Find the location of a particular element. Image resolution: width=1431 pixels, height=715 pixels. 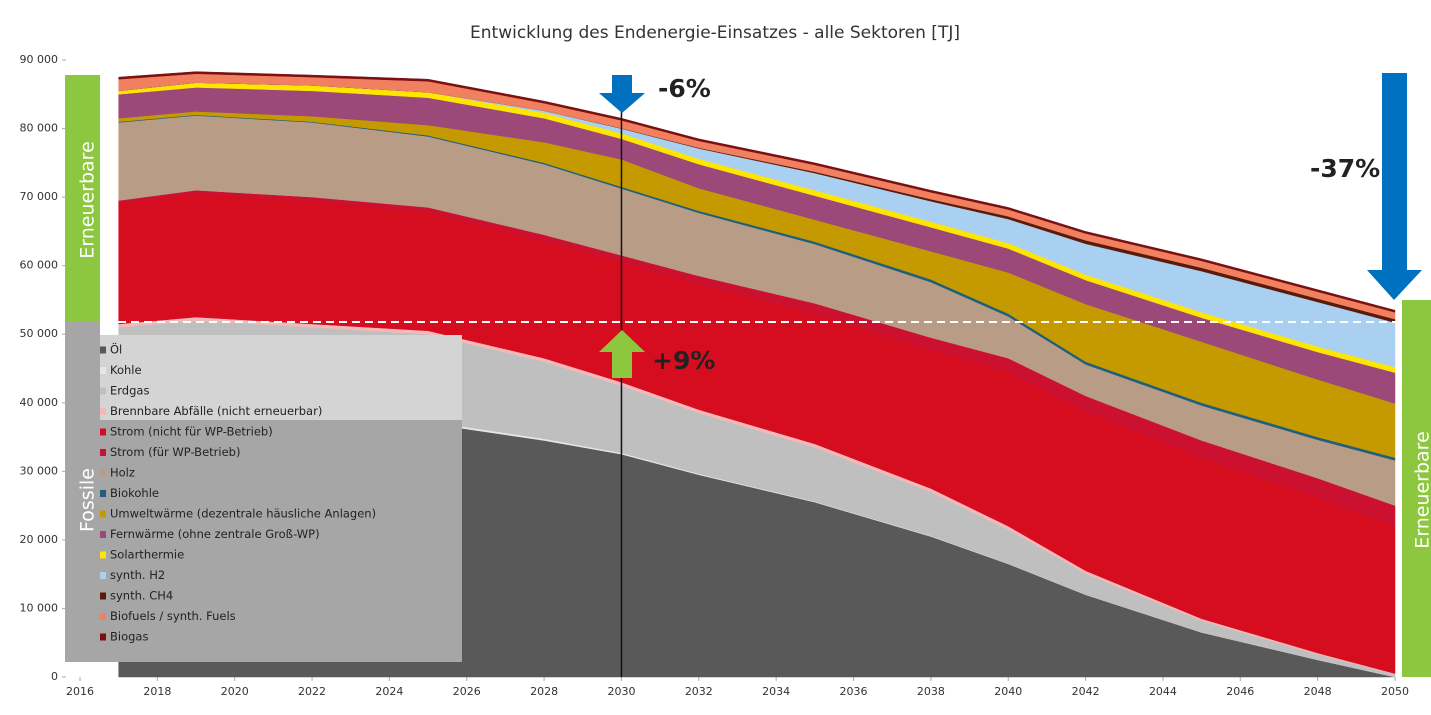

x-tick-label: 2020 is located at coordinates (235, 691).